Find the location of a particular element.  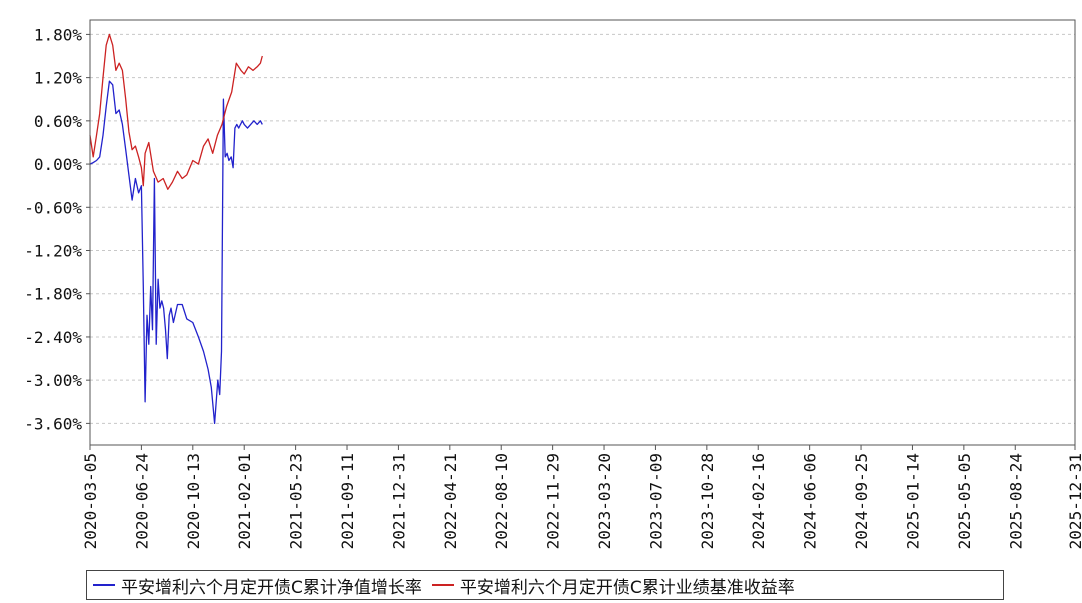

x-tick-label: 2025-08-24 is located at coordinates (1015, 501).